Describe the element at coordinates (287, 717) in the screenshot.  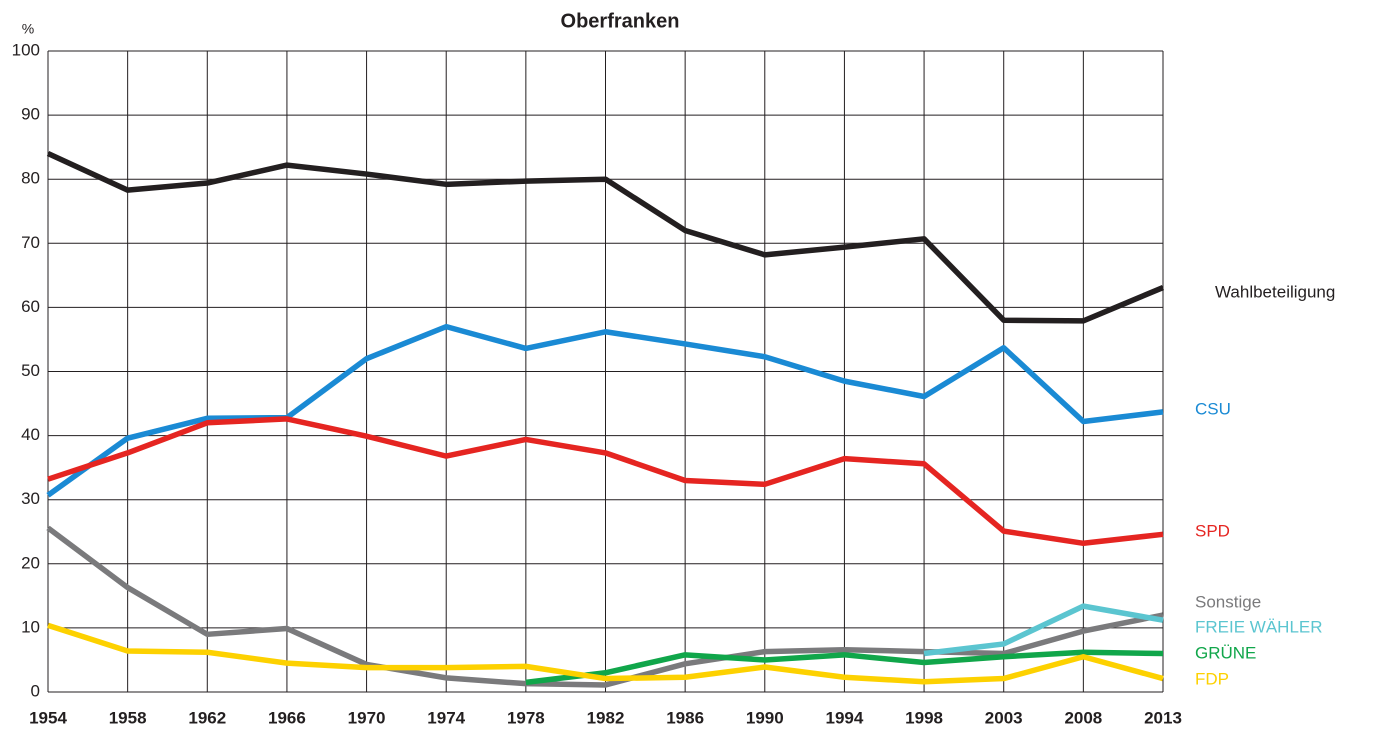
I see `x-tick-label: 1966` at that location.